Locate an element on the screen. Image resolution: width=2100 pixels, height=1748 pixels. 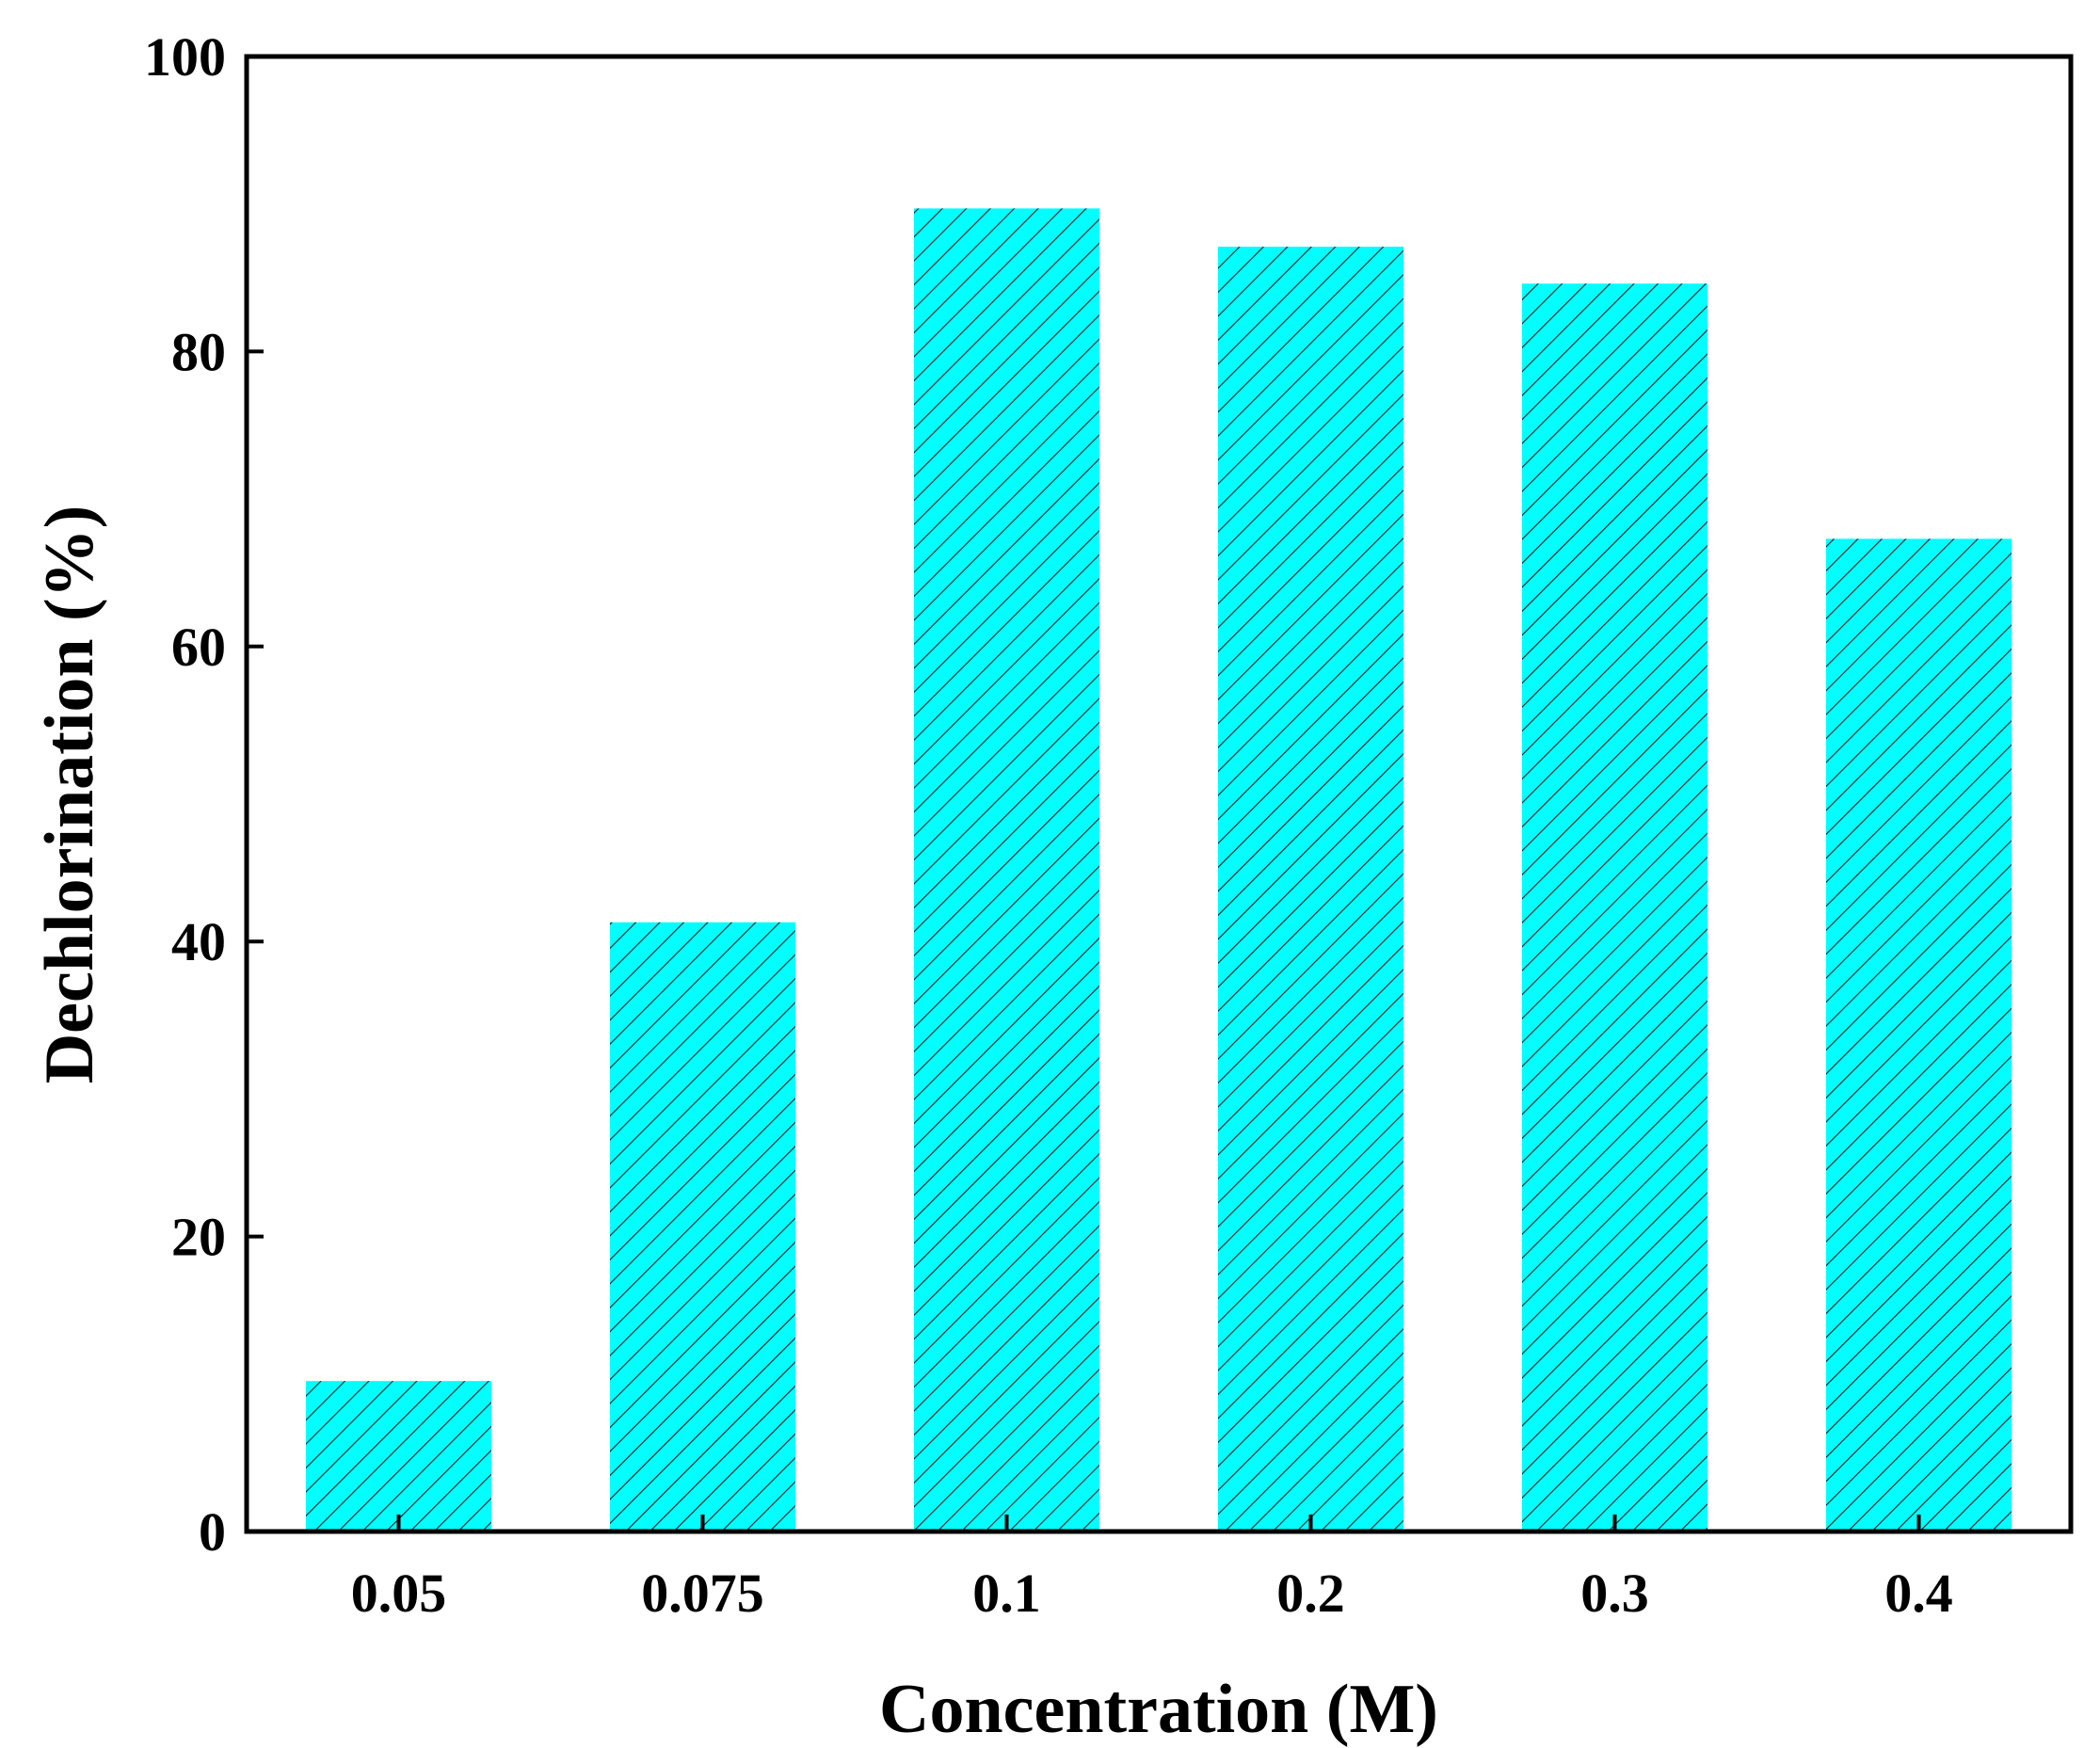
x-tick-label: 0.2 is located at coordinates (1310, 1593).